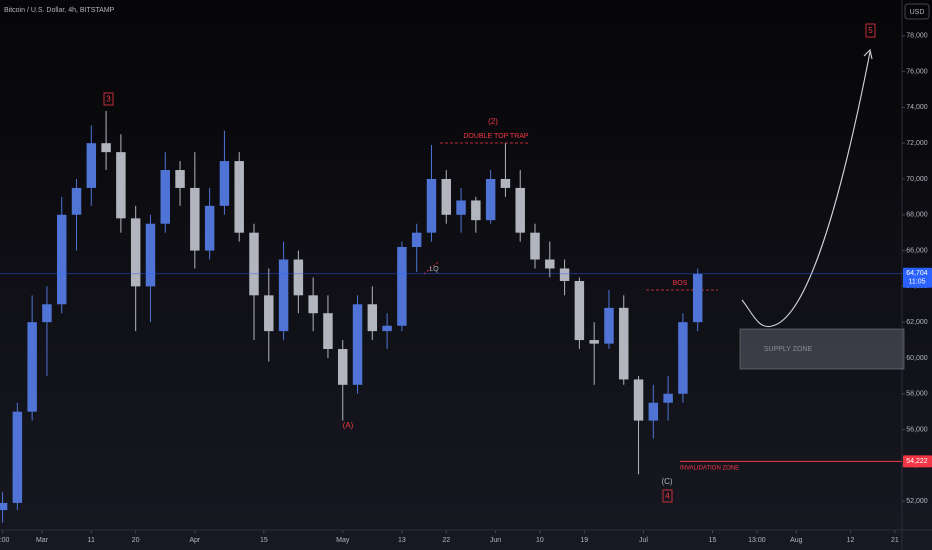  What do you see at coordinates (917, 107) in the screenshot?
I see `y-tick-label: 74,000` at bounding box center [917, 107].